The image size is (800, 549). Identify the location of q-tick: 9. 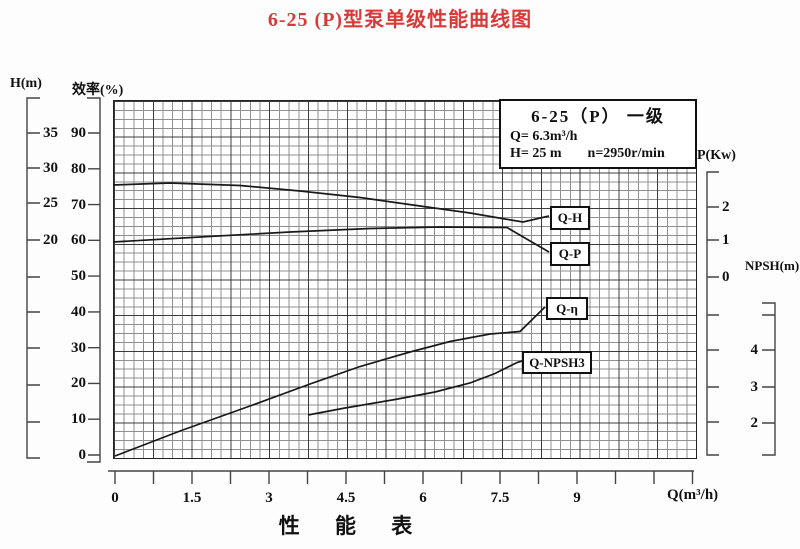
(577, 498).